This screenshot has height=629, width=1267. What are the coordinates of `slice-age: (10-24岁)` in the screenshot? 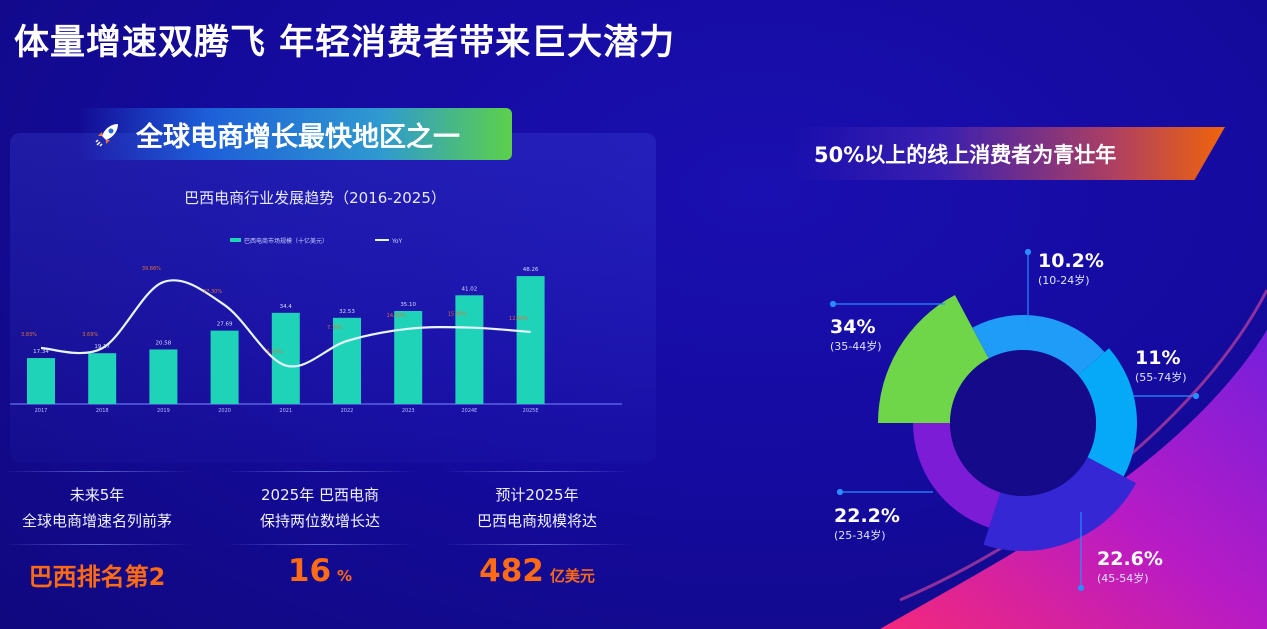 It's located at (1064, 280).